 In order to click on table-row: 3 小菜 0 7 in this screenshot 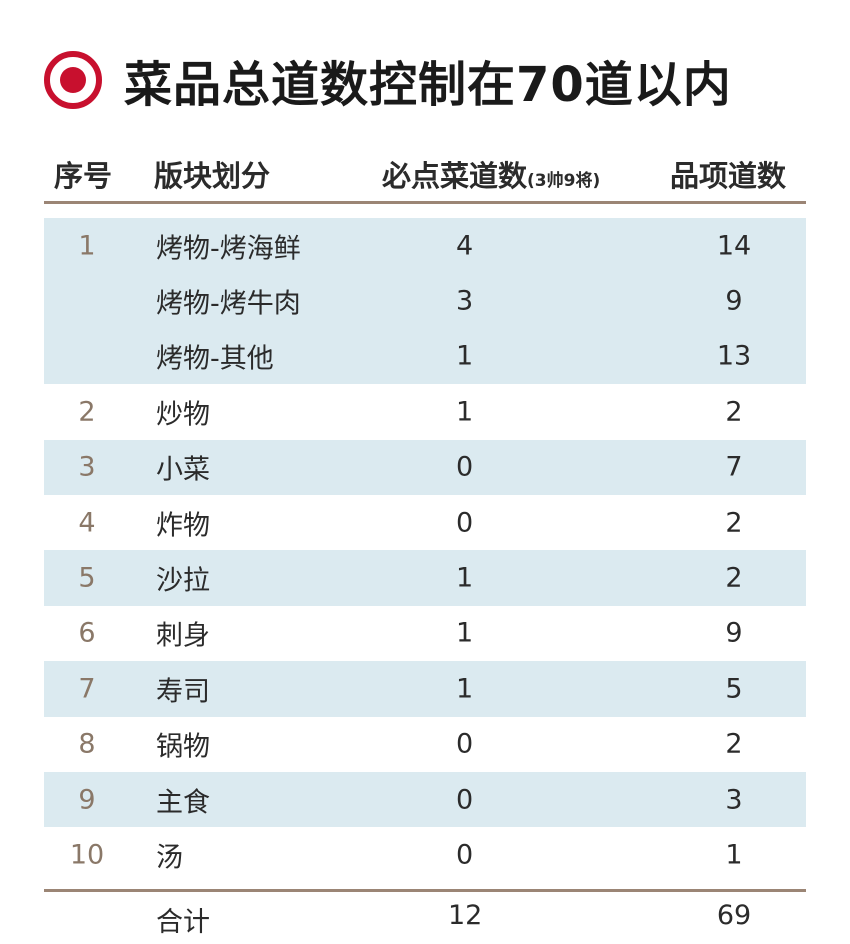, I will do `click(425, 467)`.